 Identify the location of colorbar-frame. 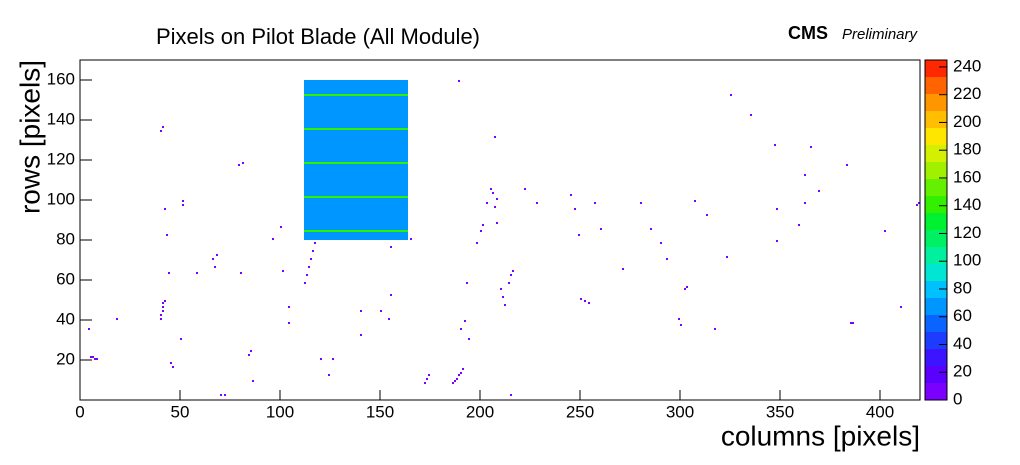
(936, 230).